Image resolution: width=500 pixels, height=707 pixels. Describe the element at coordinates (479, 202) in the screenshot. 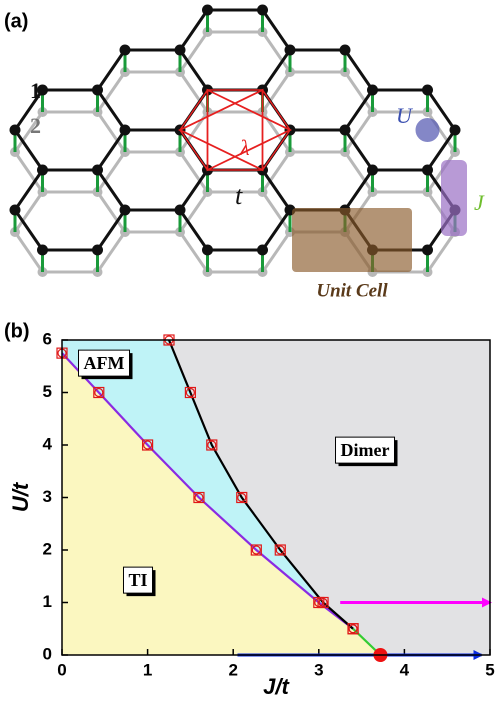

I see `j-label: J` at that location.